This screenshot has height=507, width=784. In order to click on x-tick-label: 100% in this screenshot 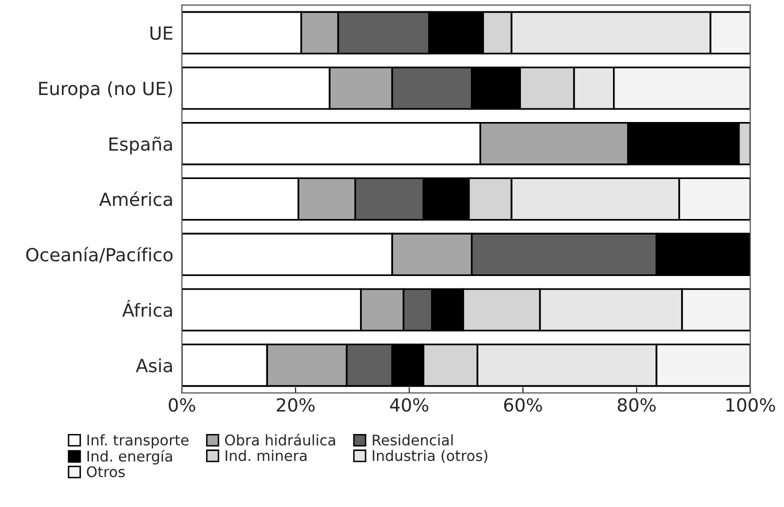, I will do `click(751, 405)`.